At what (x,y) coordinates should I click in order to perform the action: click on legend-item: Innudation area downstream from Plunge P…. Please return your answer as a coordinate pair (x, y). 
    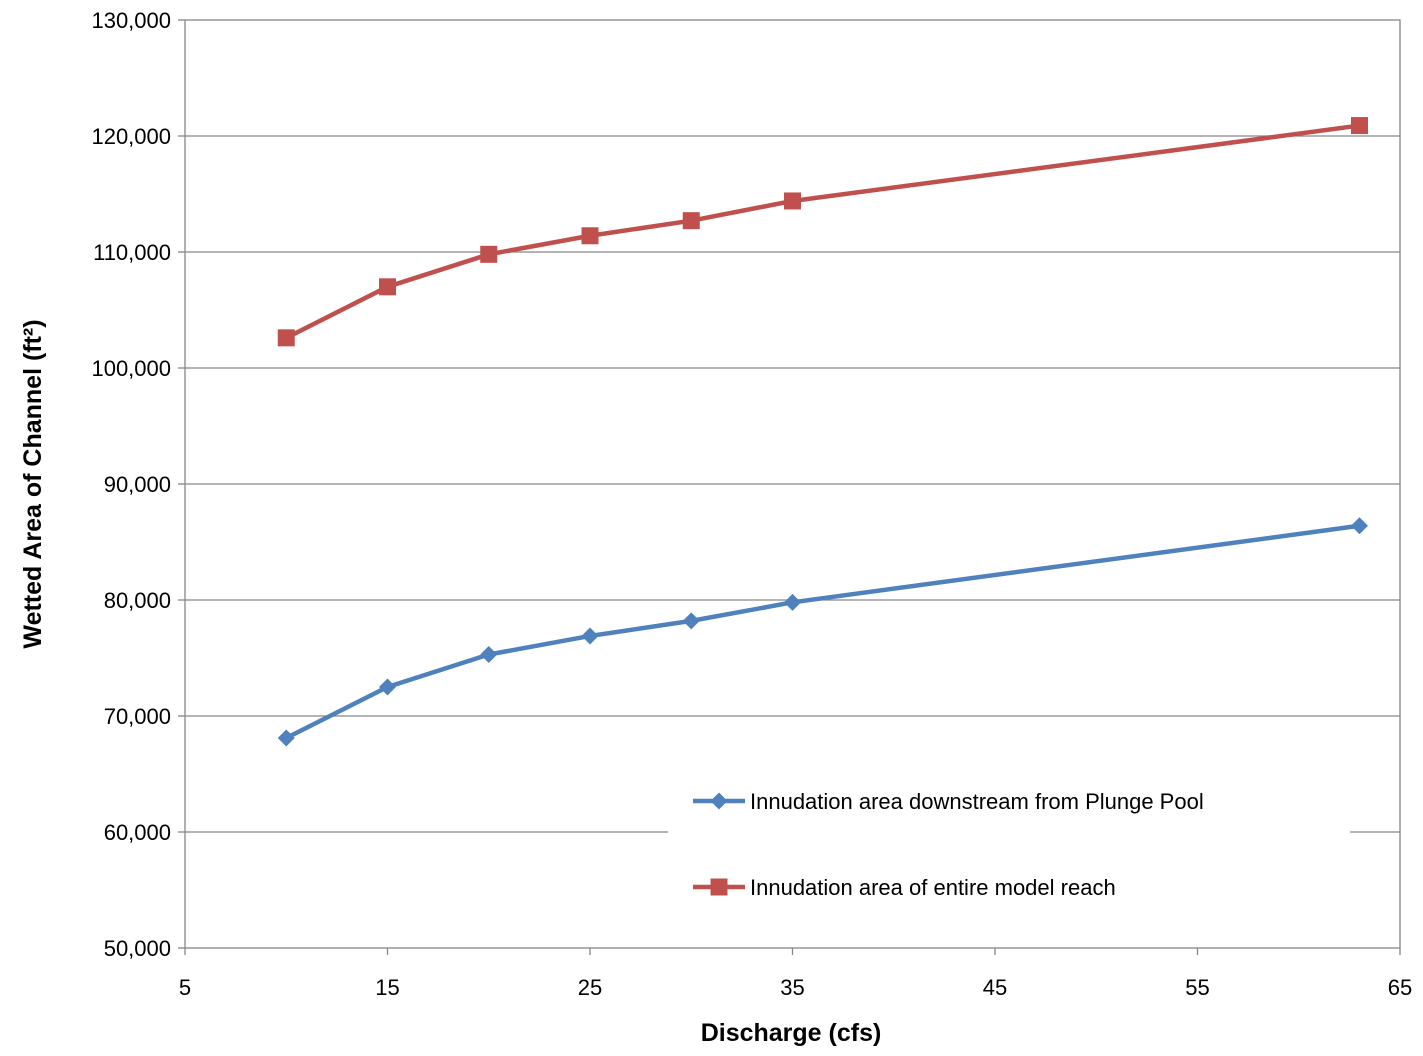
    Looking at the image, I should click on (948, 801).